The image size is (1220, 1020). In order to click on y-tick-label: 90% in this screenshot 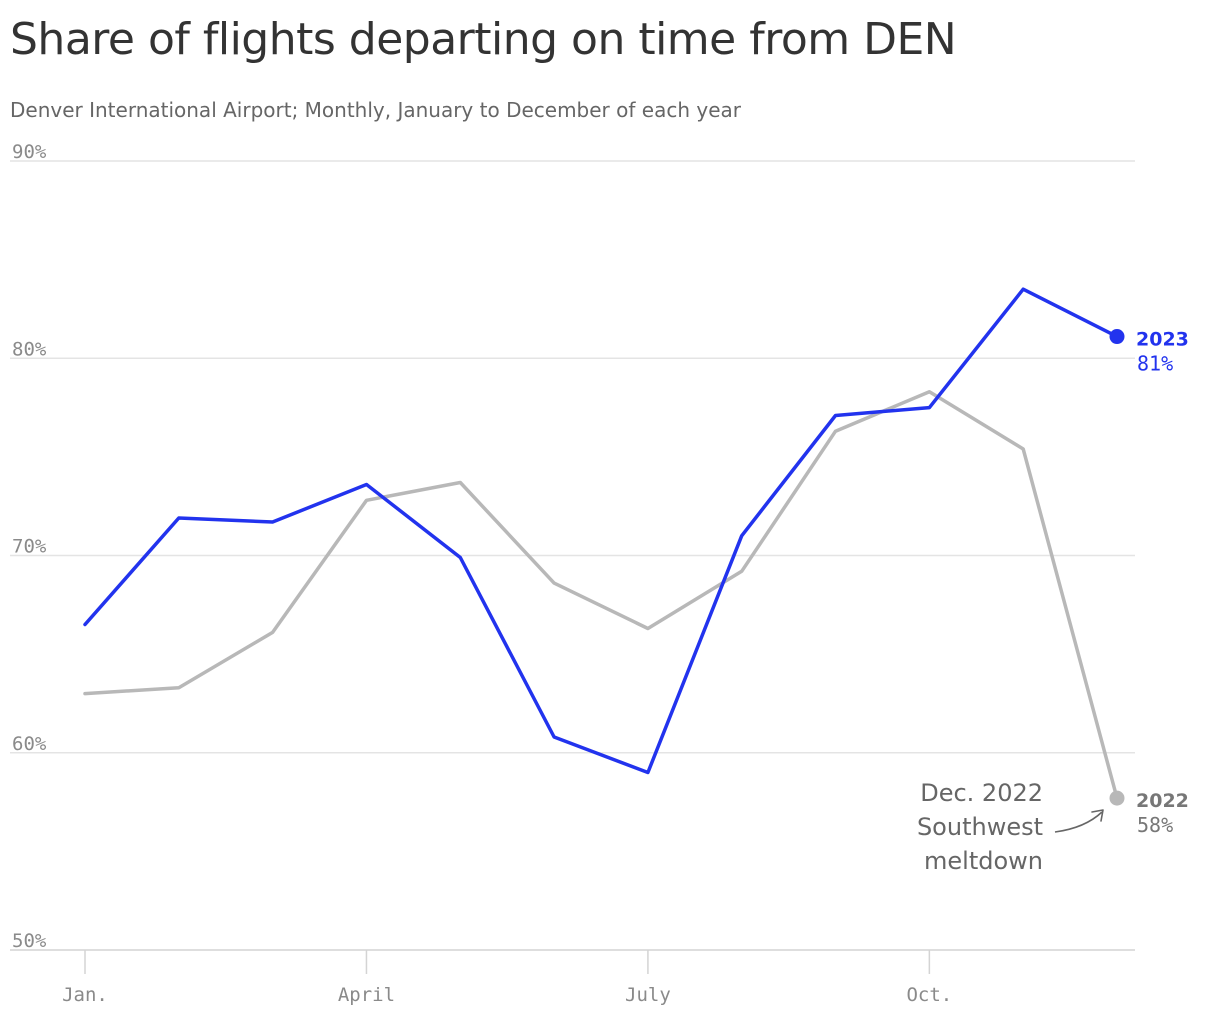, I will do `click(29, 152)`.